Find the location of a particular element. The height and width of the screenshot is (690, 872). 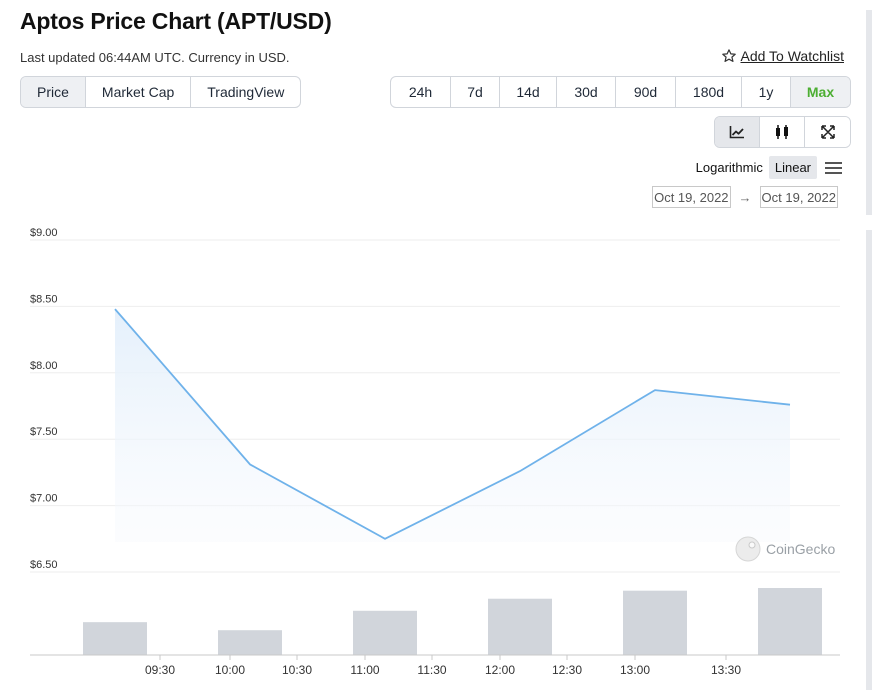

y-tick-label: $8.50 is located at coordinates (44, 299).